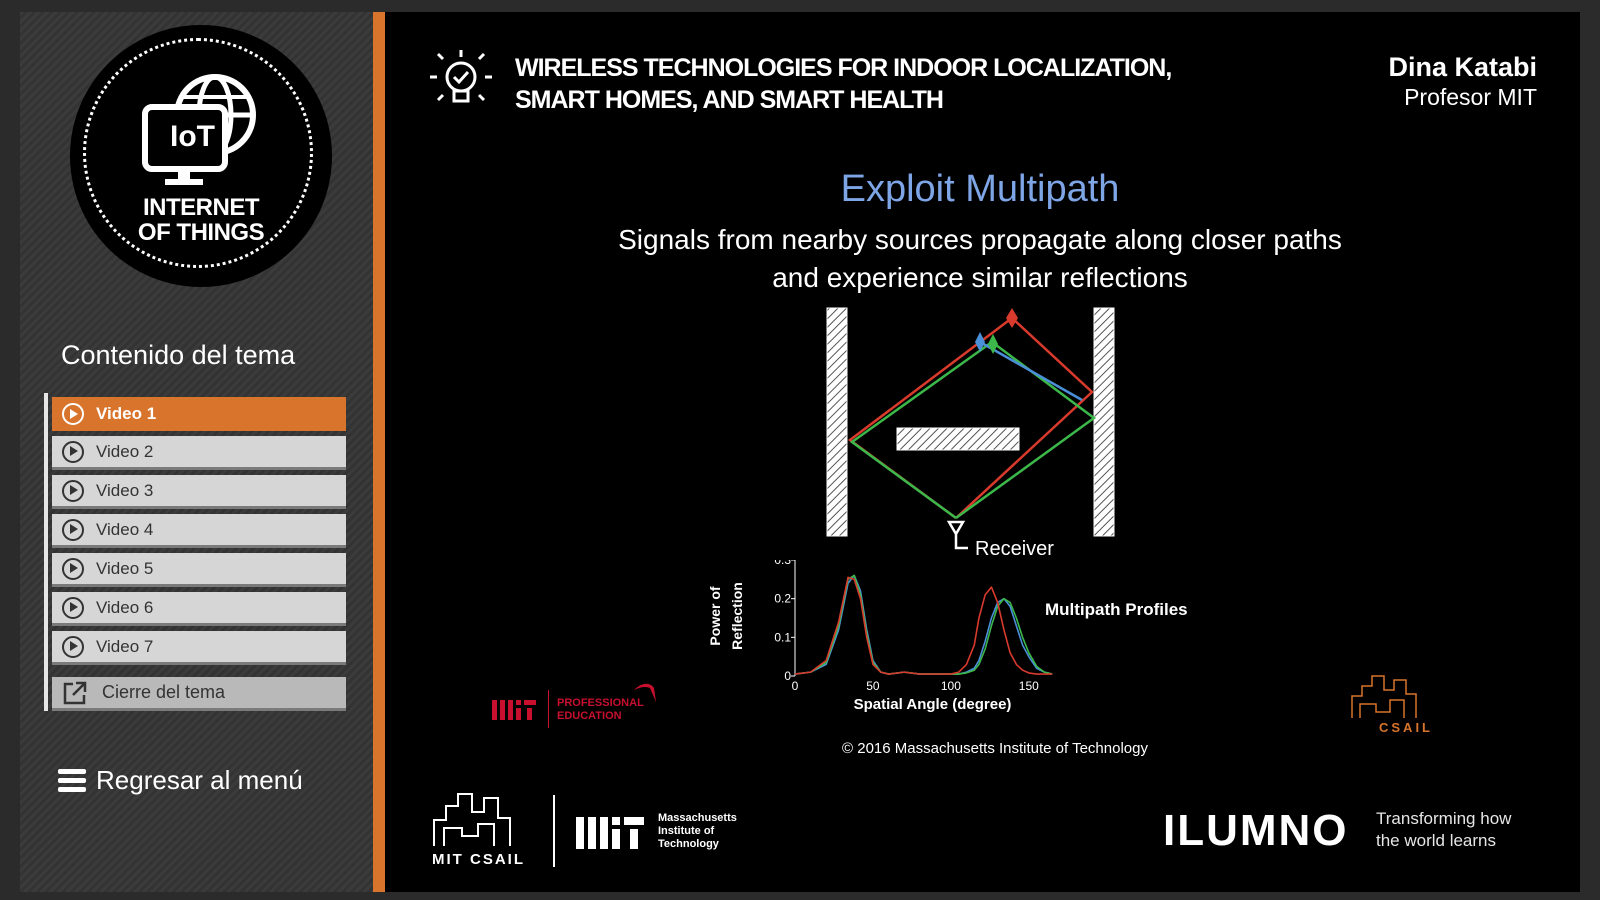  I want to click on mit-csail-logo, so click(472, 819).